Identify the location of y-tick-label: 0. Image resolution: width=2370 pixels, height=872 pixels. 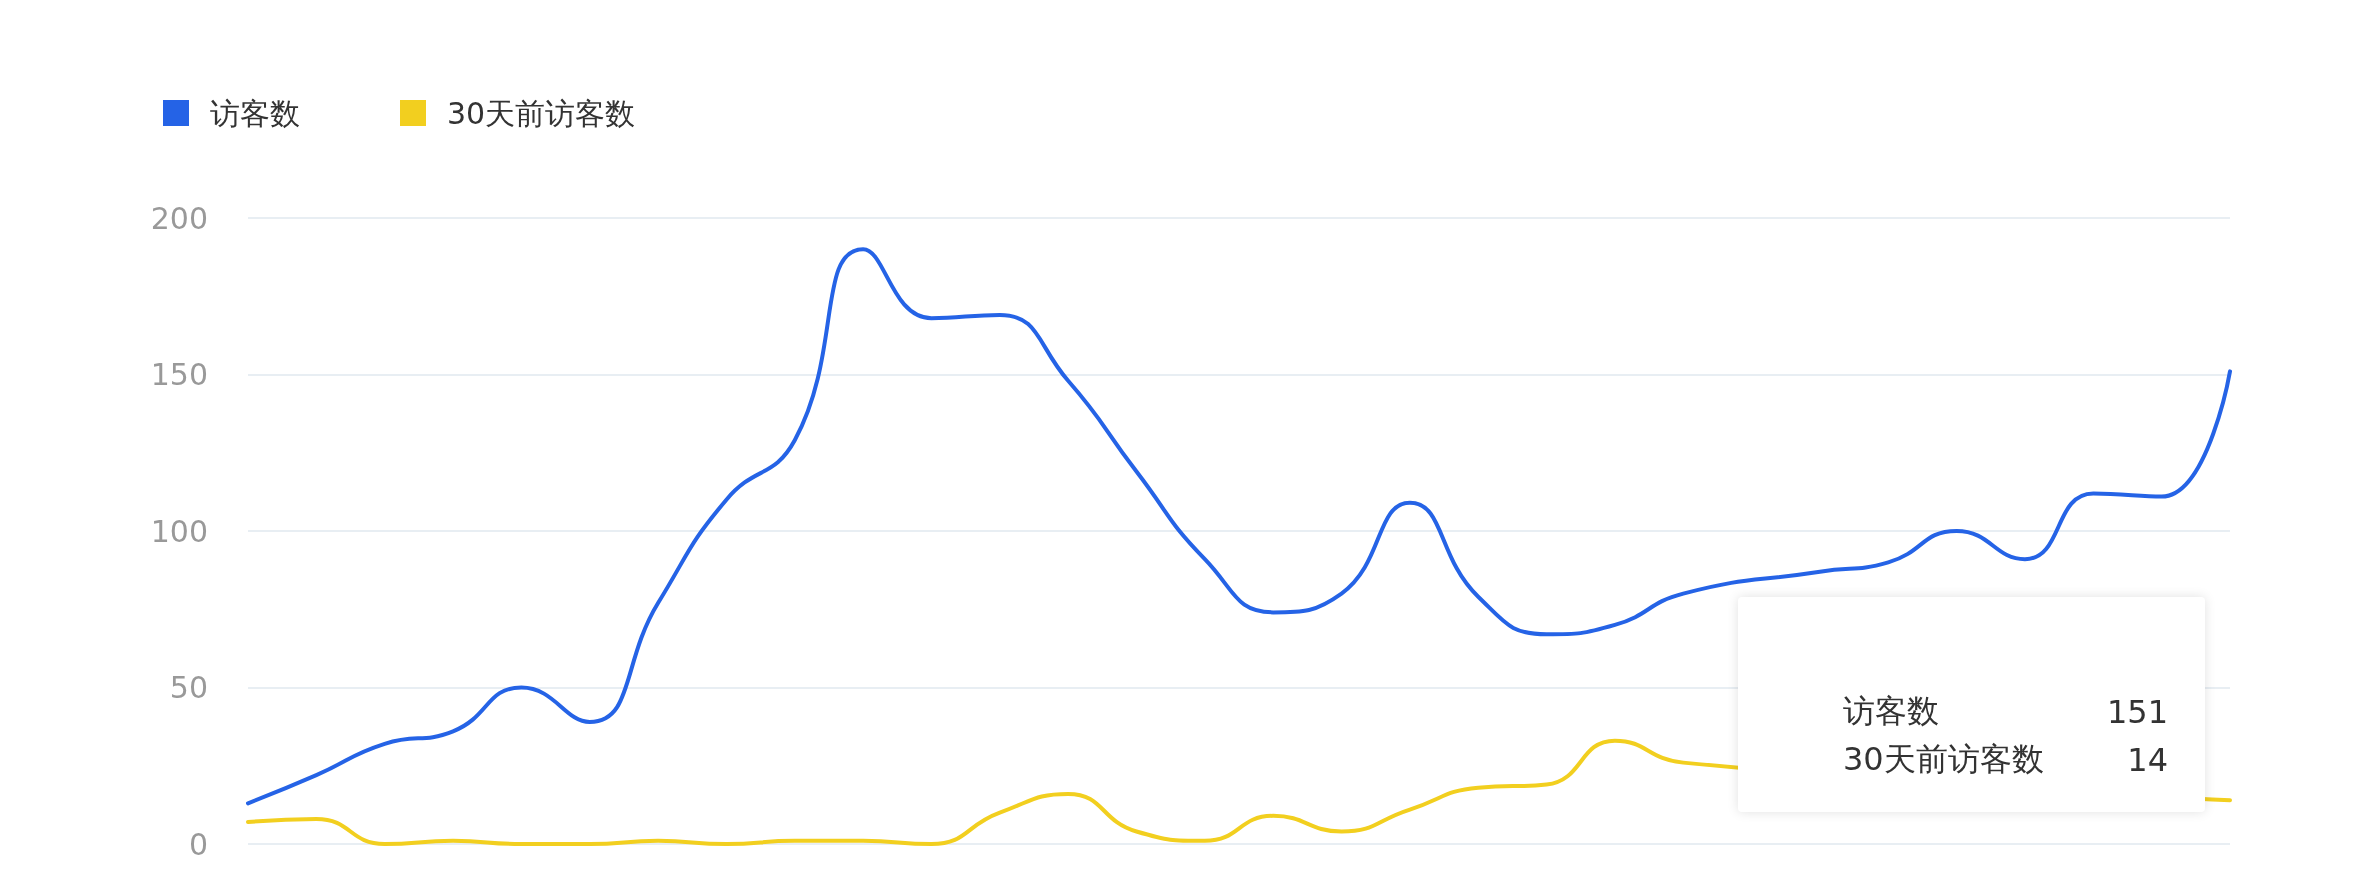
(198, 844).